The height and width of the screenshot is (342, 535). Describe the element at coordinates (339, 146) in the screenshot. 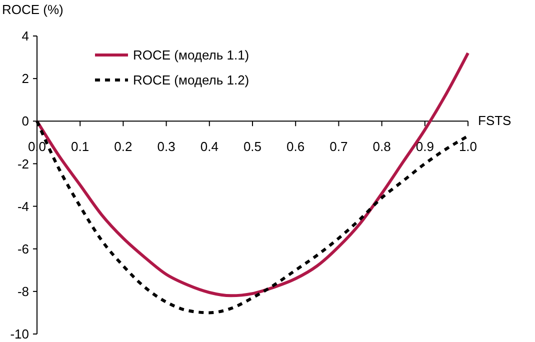

I see `x-tick-label: 0.7` at that location.